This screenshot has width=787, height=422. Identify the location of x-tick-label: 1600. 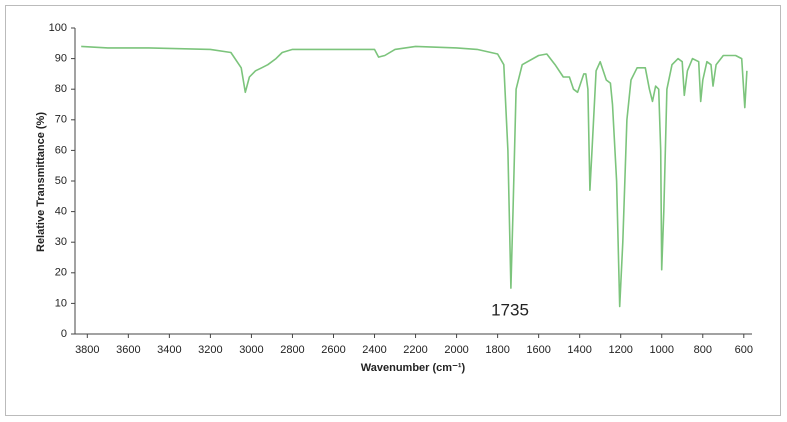
(538, 350).